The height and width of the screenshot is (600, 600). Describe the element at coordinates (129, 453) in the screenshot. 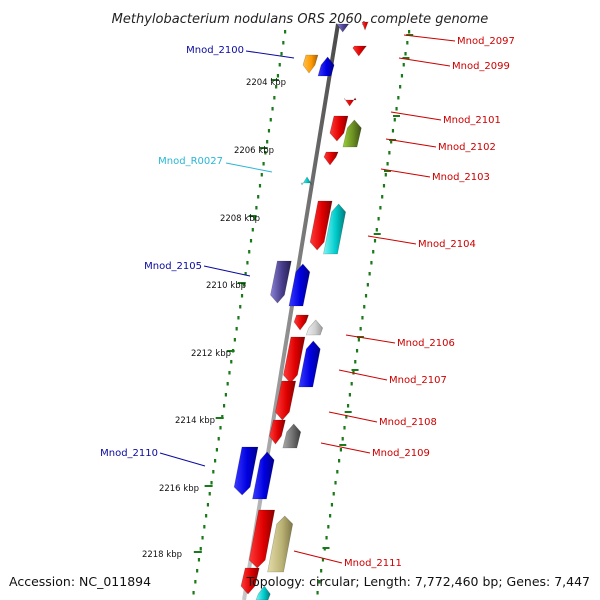

I see `gene-label-mnod-2110: Mnod_2110` at that location.